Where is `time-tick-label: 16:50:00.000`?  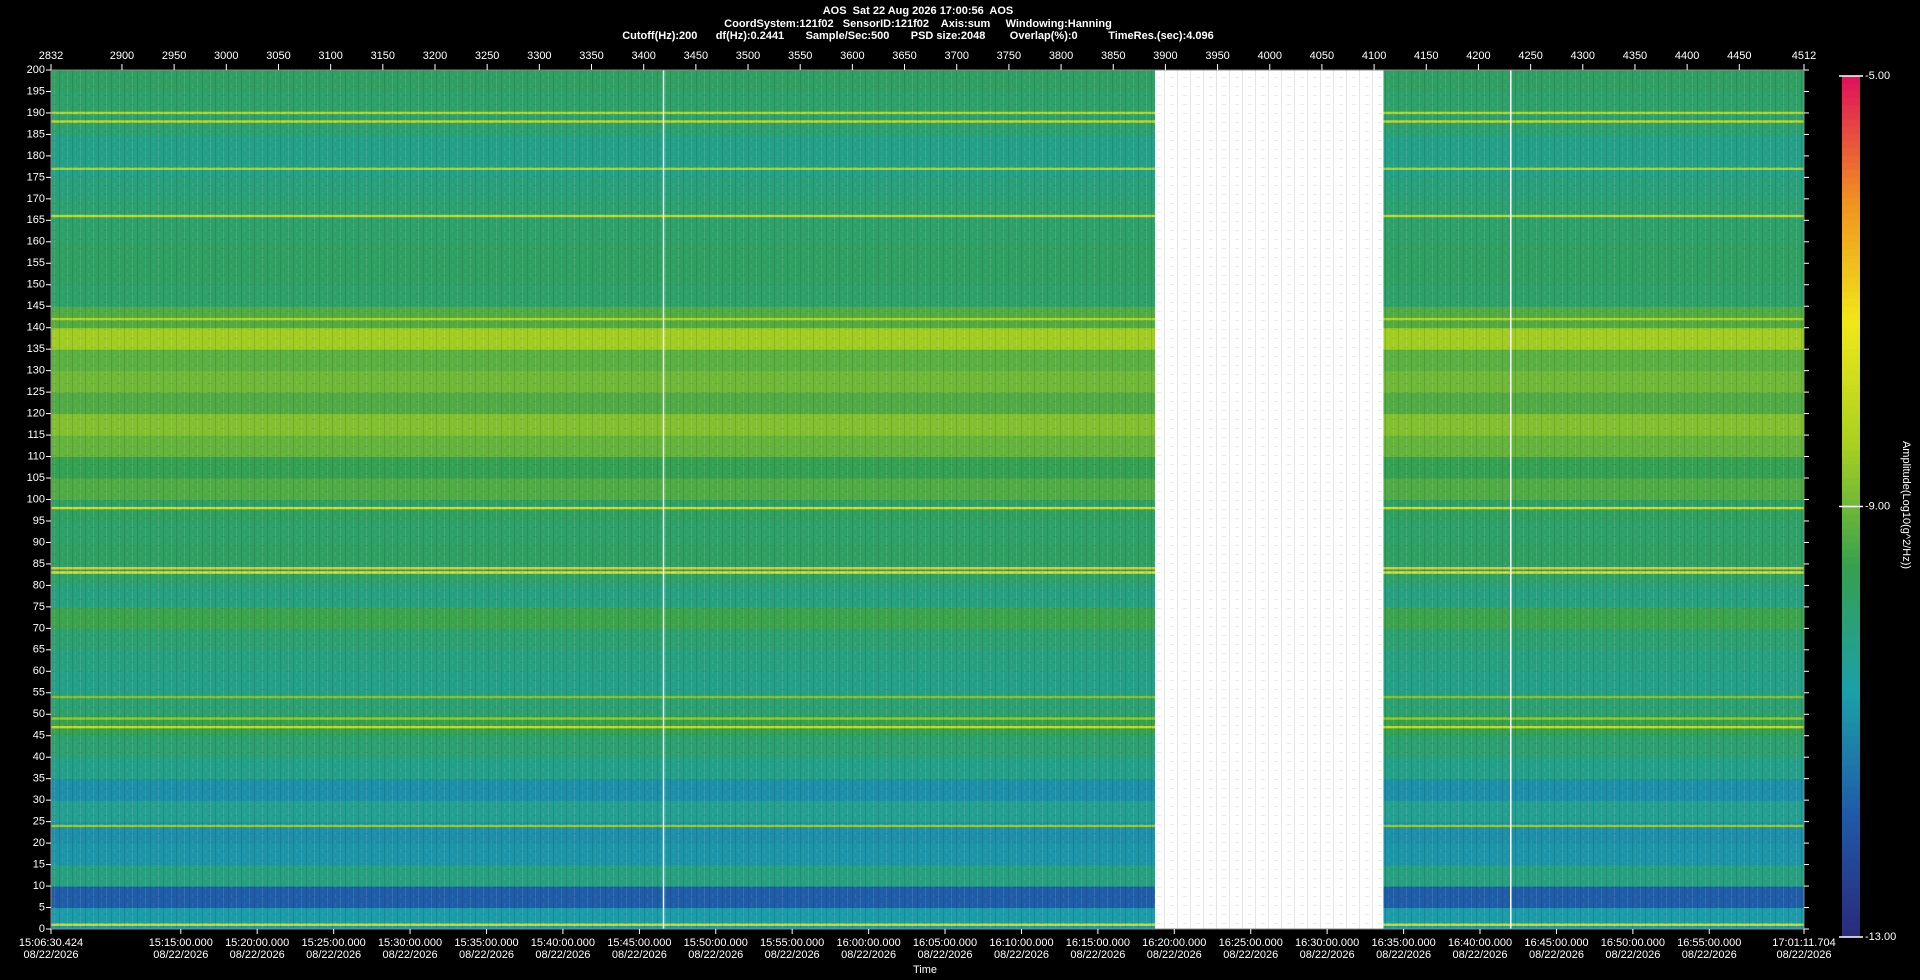 time-tick-label: 16:50:00.000 is located at coordinates (1633, 943).